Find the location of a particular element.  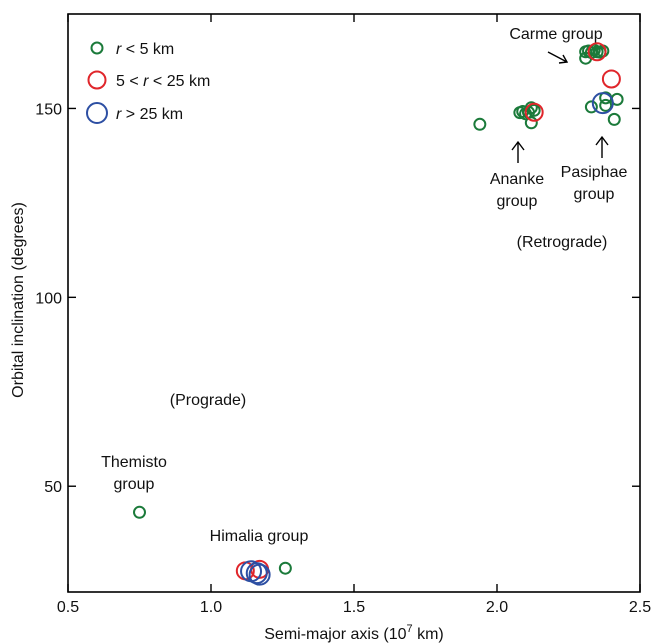

legend-marker-large is located at coordinates (97, 113).